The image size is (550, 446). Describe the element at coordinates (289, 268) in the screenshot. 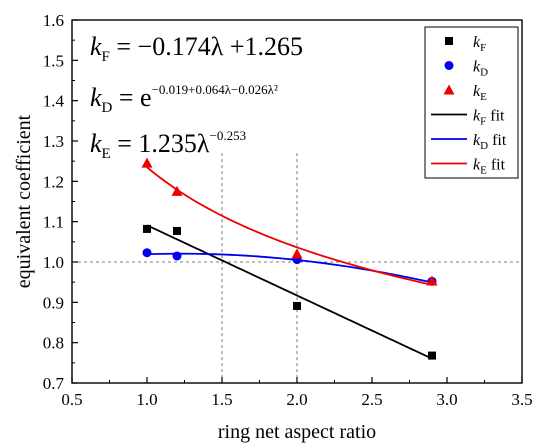

I see `fit-curve-kD-fit` at that location.